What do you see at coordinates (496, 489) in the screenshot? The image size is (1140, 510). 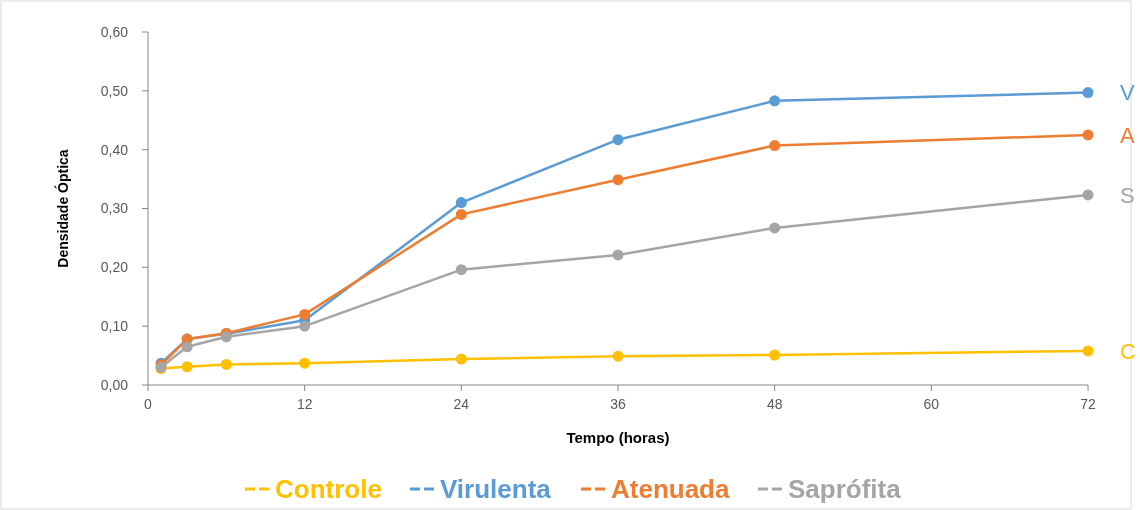 I see `legend-label: Virulenta` at bounding box center [496, 489].